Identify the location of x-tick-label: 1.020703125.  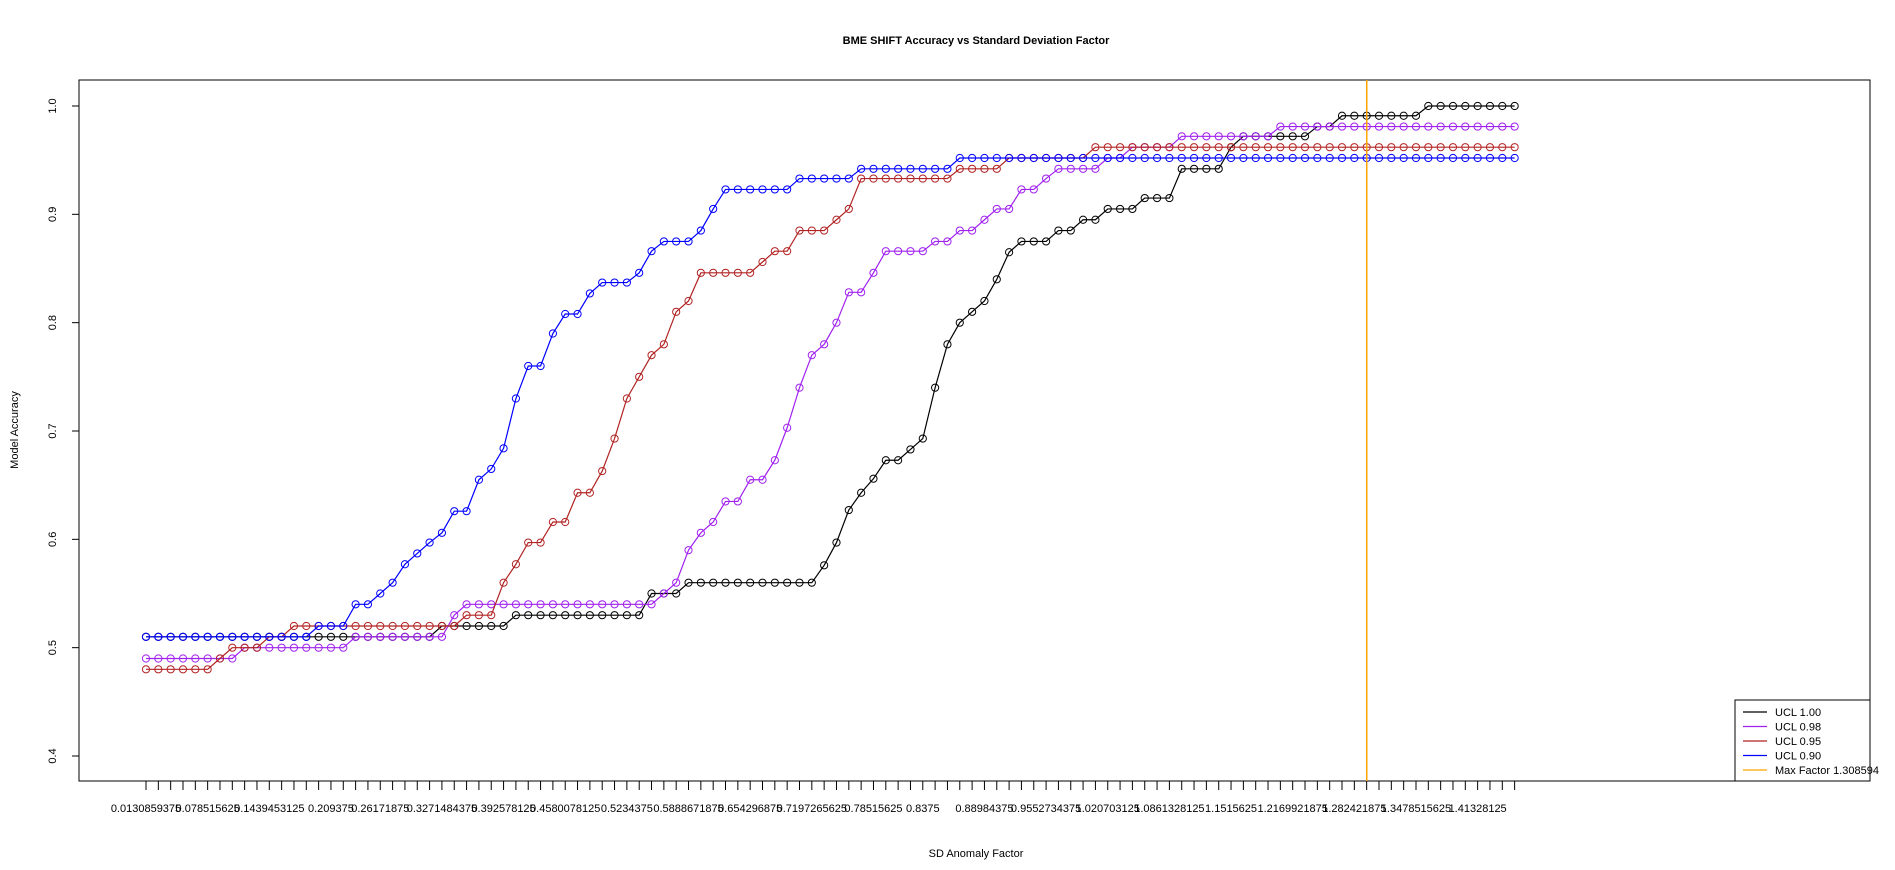
(1108, 809).